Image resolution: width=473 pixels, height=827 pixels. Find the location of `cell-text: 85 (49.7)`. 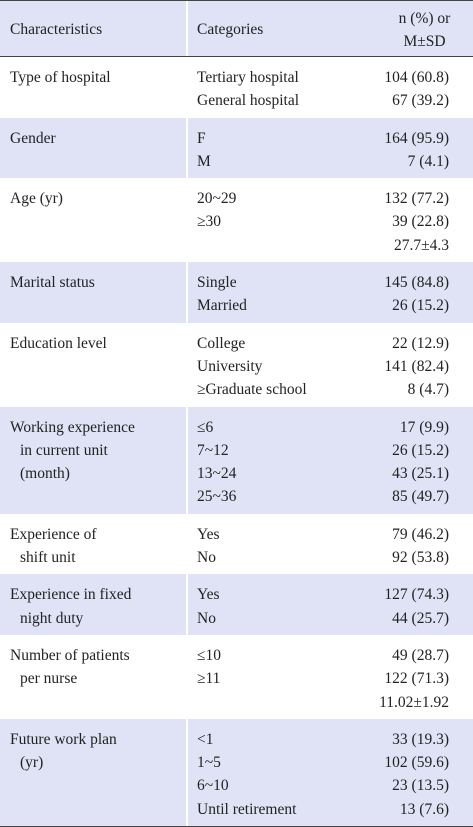

cell-text: 85 (49.7) is located at coordinates (420, 497).